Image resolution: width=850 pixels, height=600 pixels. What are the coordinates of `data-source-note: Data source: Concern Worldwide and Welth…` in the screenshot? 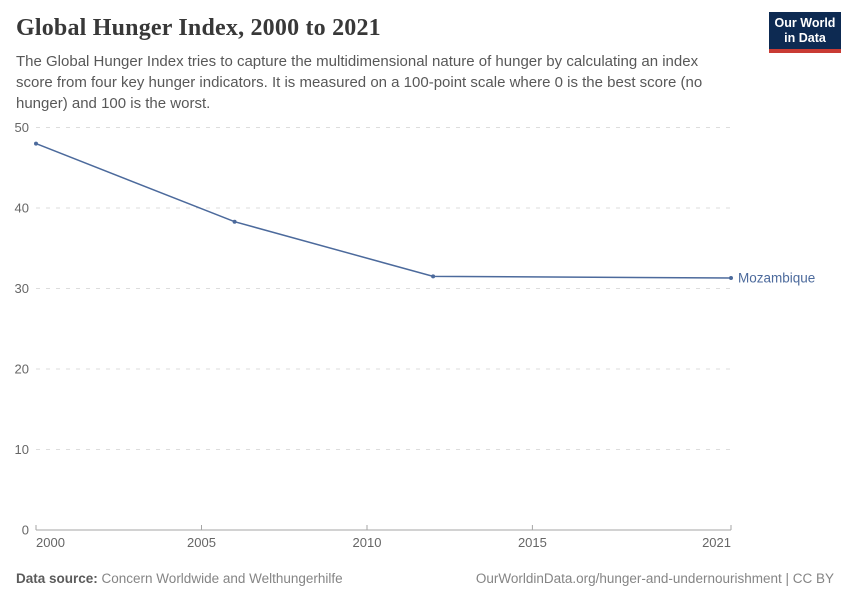 It's located at (179, 578).